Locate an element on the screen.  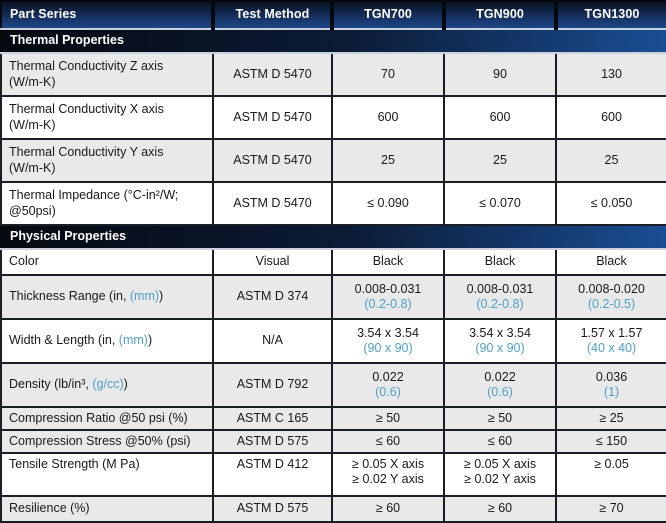
value-tgn1300: 130 is located at coordinates (610, 74).